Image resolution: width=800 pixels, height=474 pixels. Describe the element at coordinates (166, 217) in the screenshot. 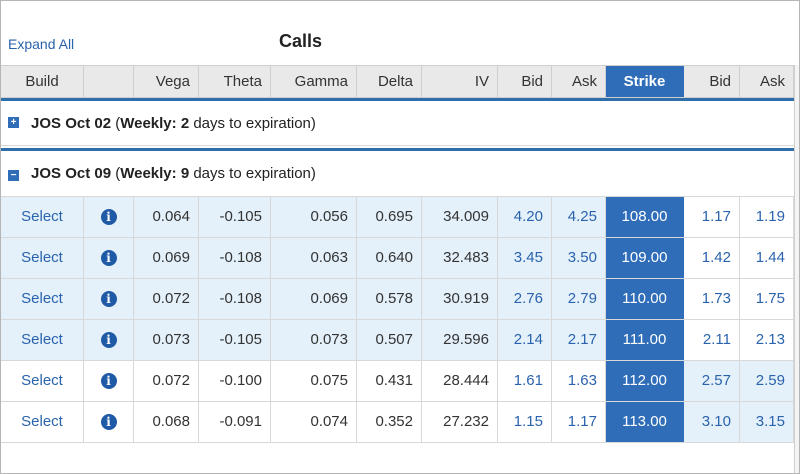

I see `vega-value: 0.064` at that location.